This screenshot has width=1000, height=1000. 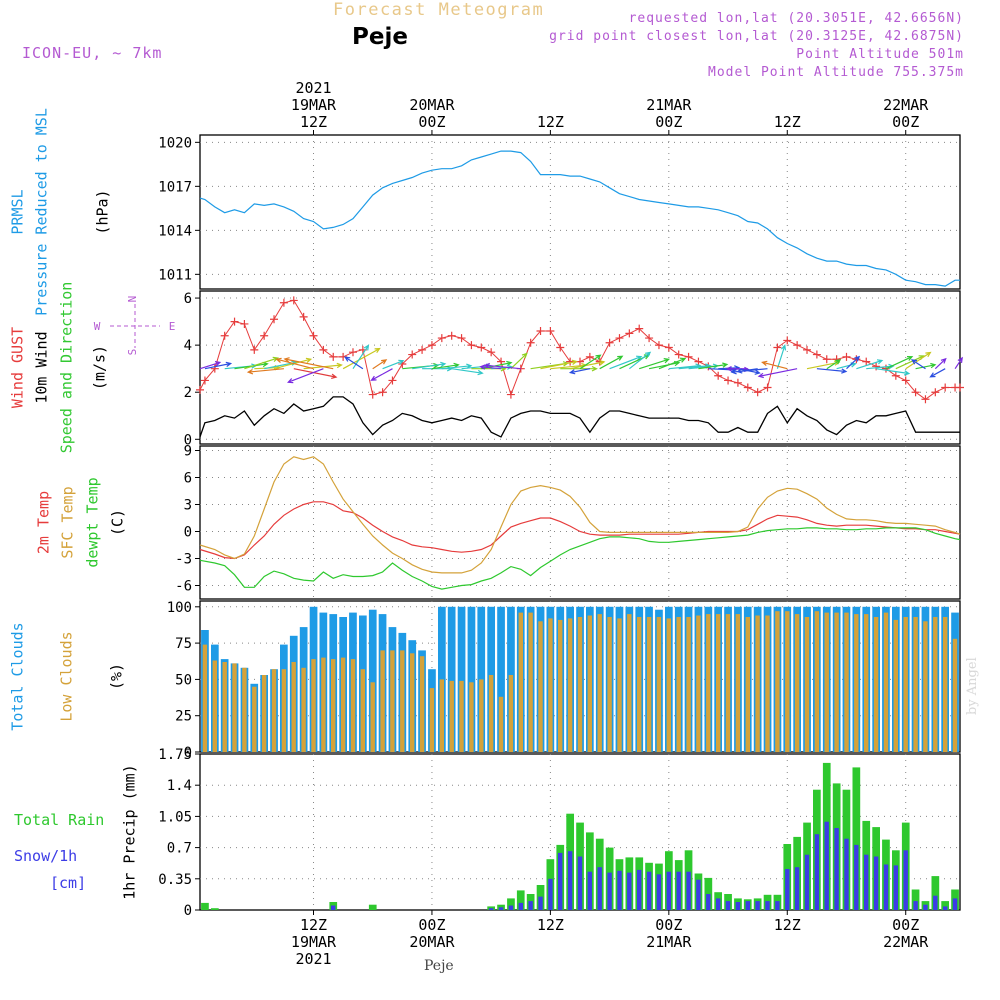 I want to click on time-label-top: 12Z, so click(x=313, y=122).